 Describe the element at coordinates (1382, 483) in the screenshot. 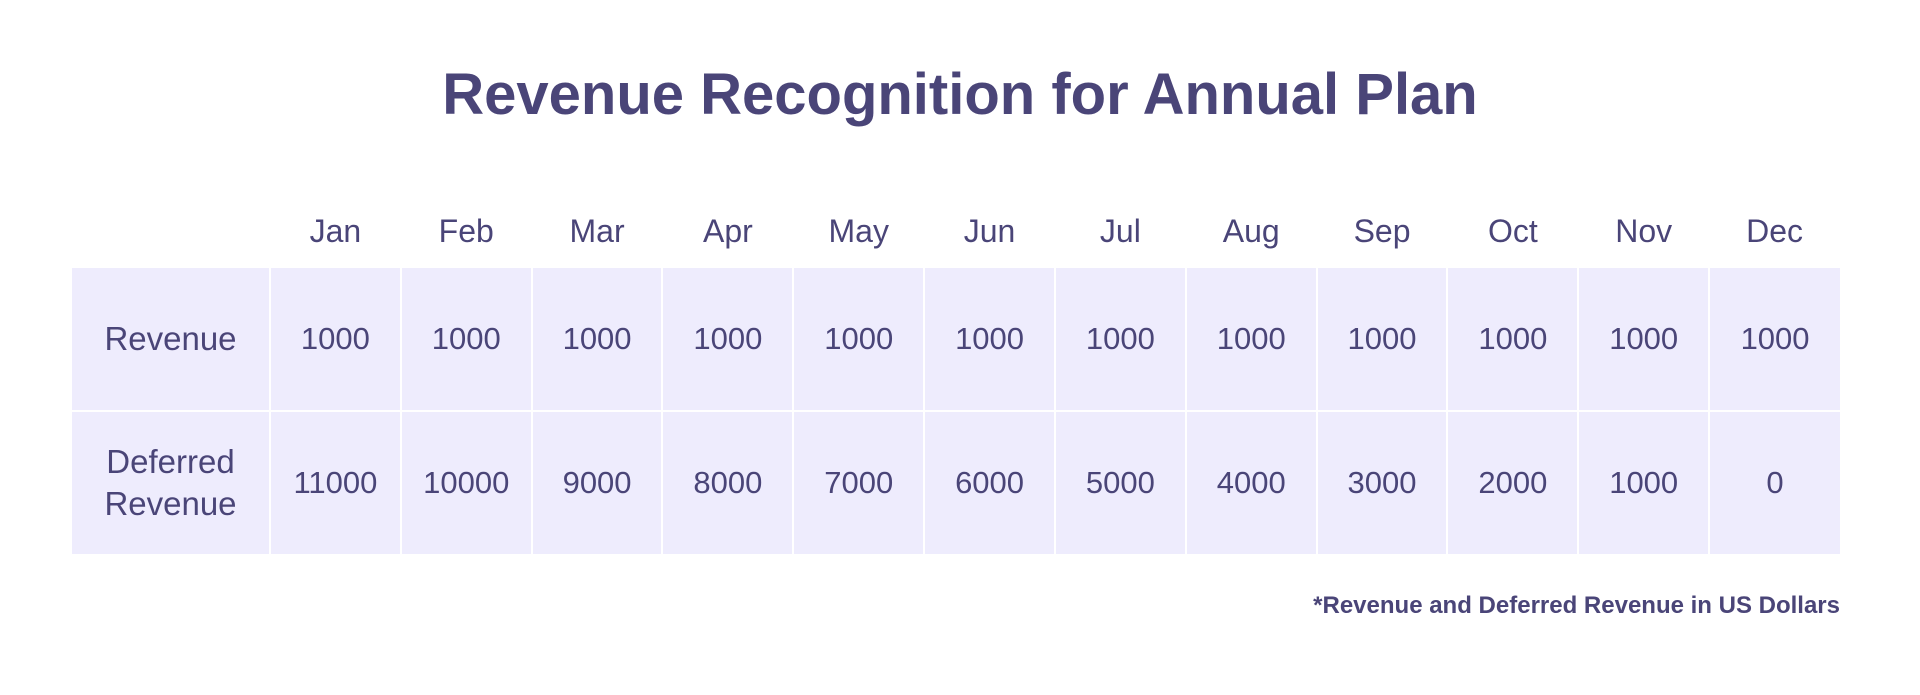

I see `table-cell: 3000` at that location.